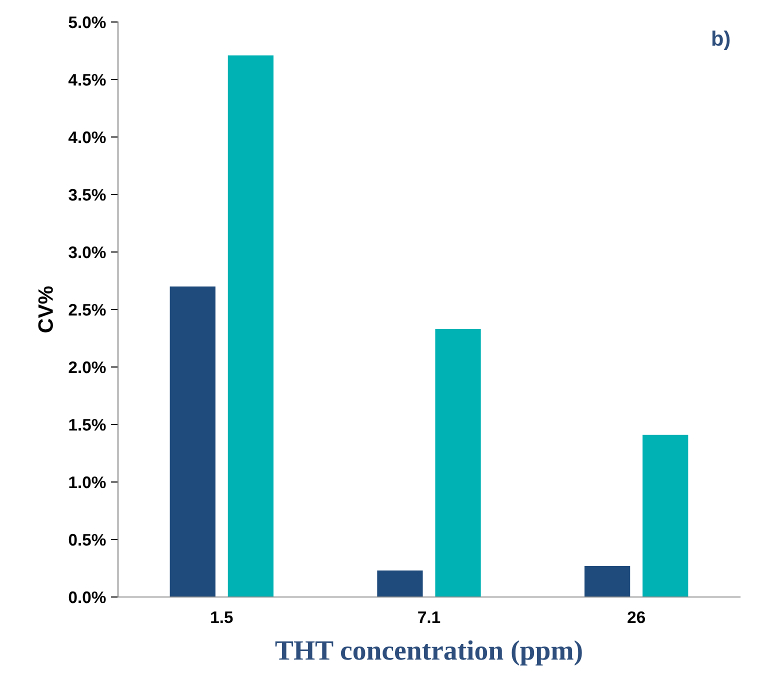 This screenshot has height=677, width=760. Describe the element at coordinates (87, 424) in the screenshot. I see `y-tick-label: 1.5%` at that location.